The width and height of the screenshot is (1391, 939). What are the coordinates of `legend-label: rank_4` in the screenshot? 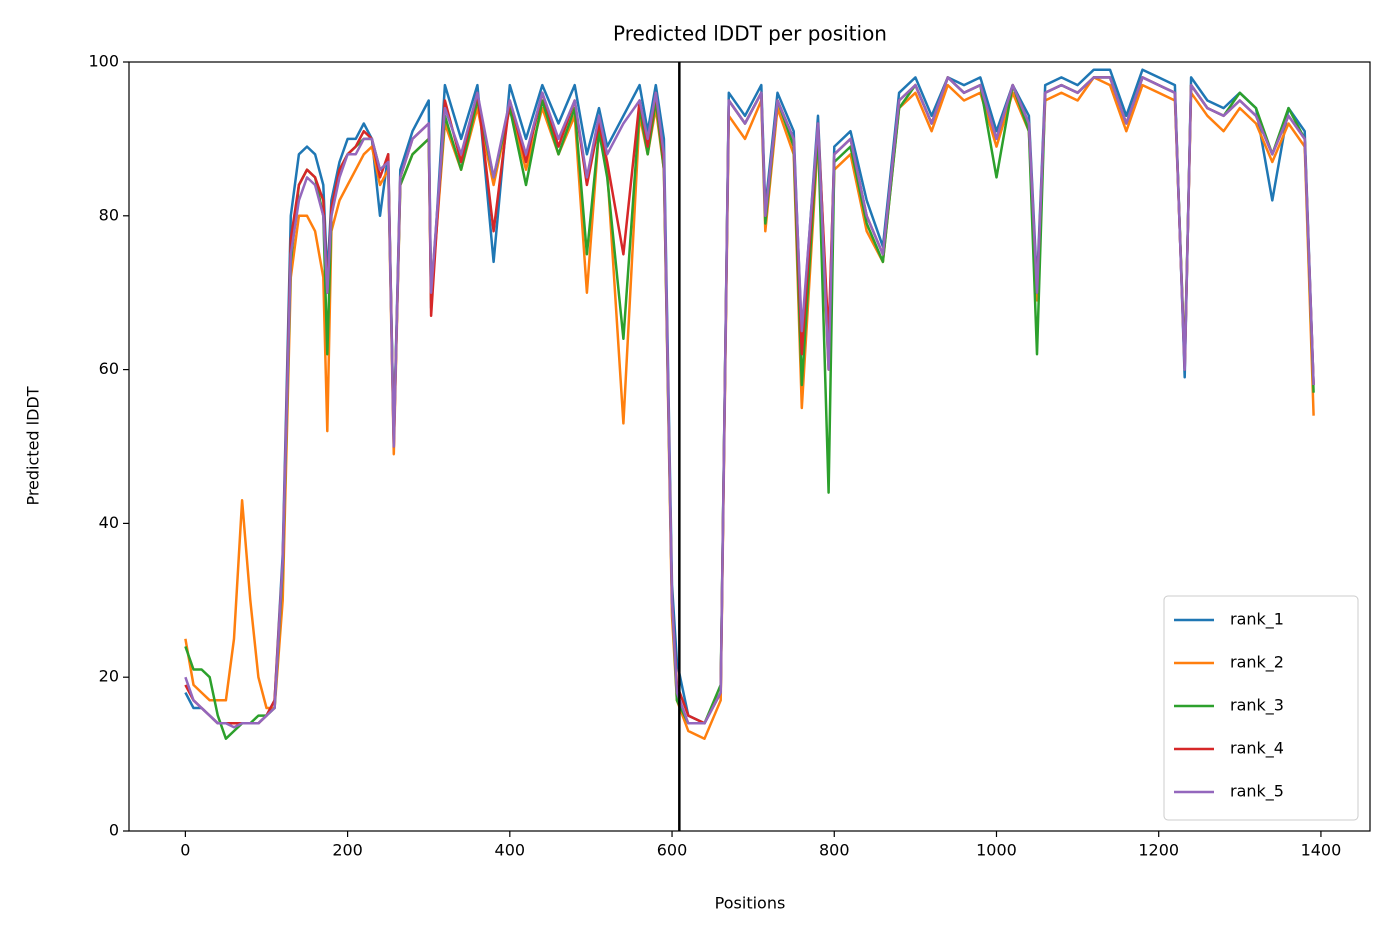 It's located at (1257, 749).